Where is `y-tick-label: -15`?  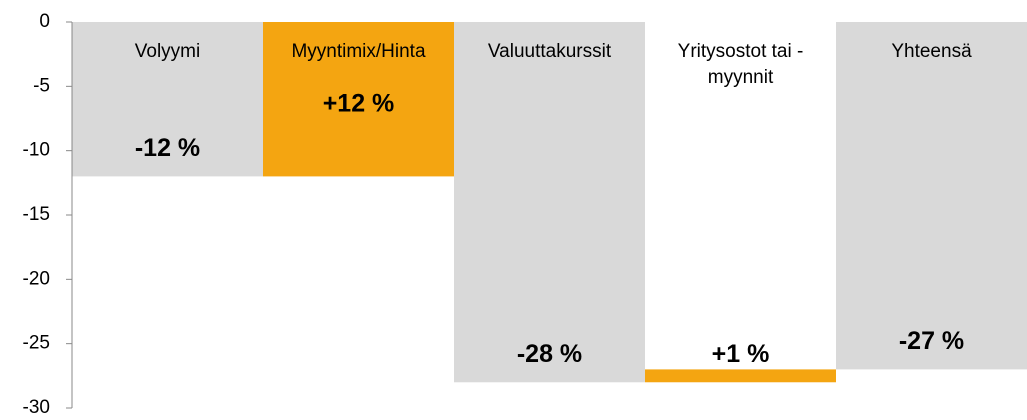
y-tick-label: -15 is located at coordinates (36, 214).